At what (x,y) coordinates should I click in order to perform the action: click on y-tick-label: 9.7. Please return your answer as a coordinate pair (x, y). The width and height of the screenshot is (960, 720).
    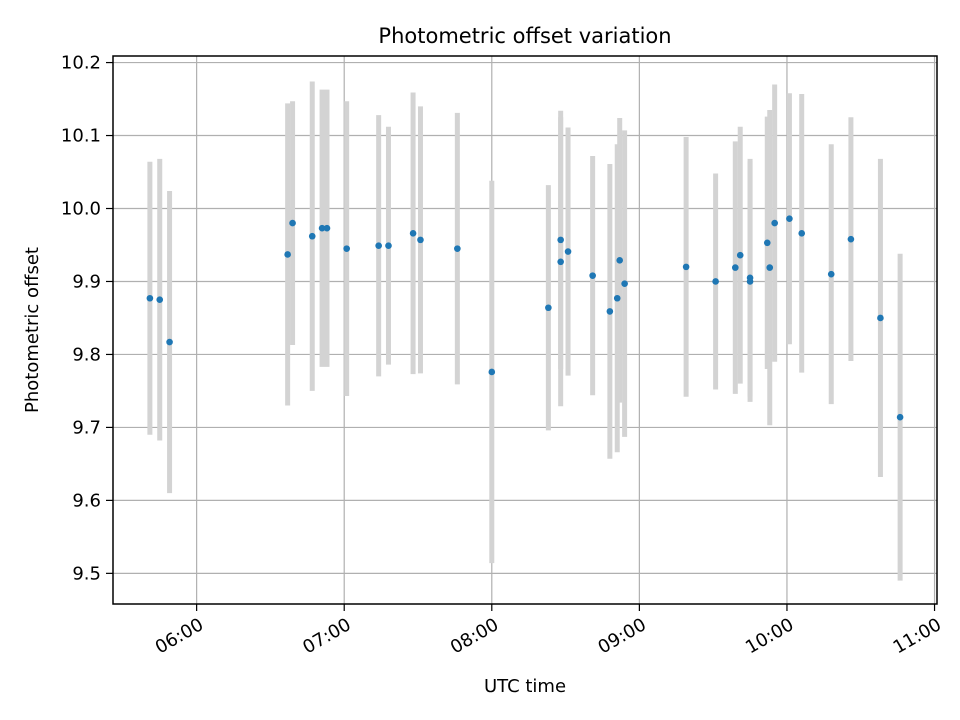
    Looking at the image, I should click on (86, 427).